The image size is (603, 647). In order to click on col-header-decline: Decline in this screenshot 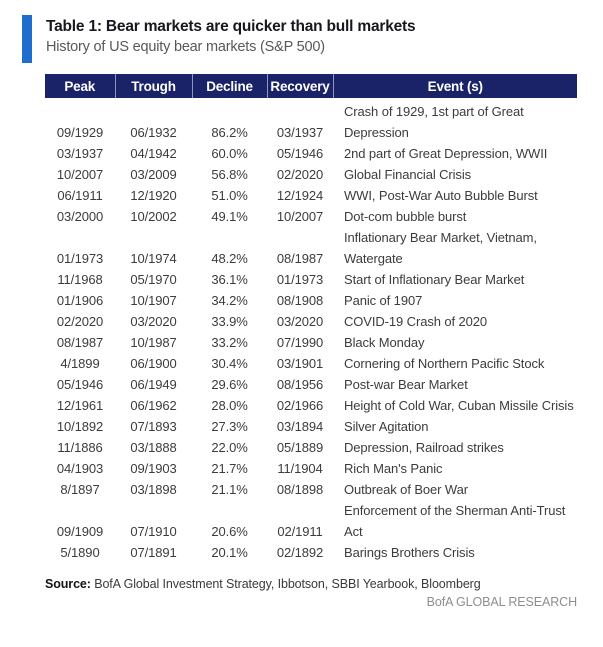, I will do `click(230, 86)`.